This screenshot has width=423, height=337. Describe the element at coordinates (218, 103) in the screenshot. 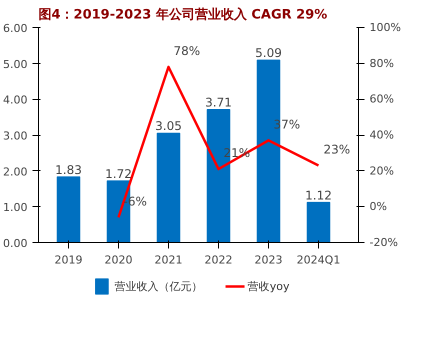

I see `data-label: 3.71` at that location.